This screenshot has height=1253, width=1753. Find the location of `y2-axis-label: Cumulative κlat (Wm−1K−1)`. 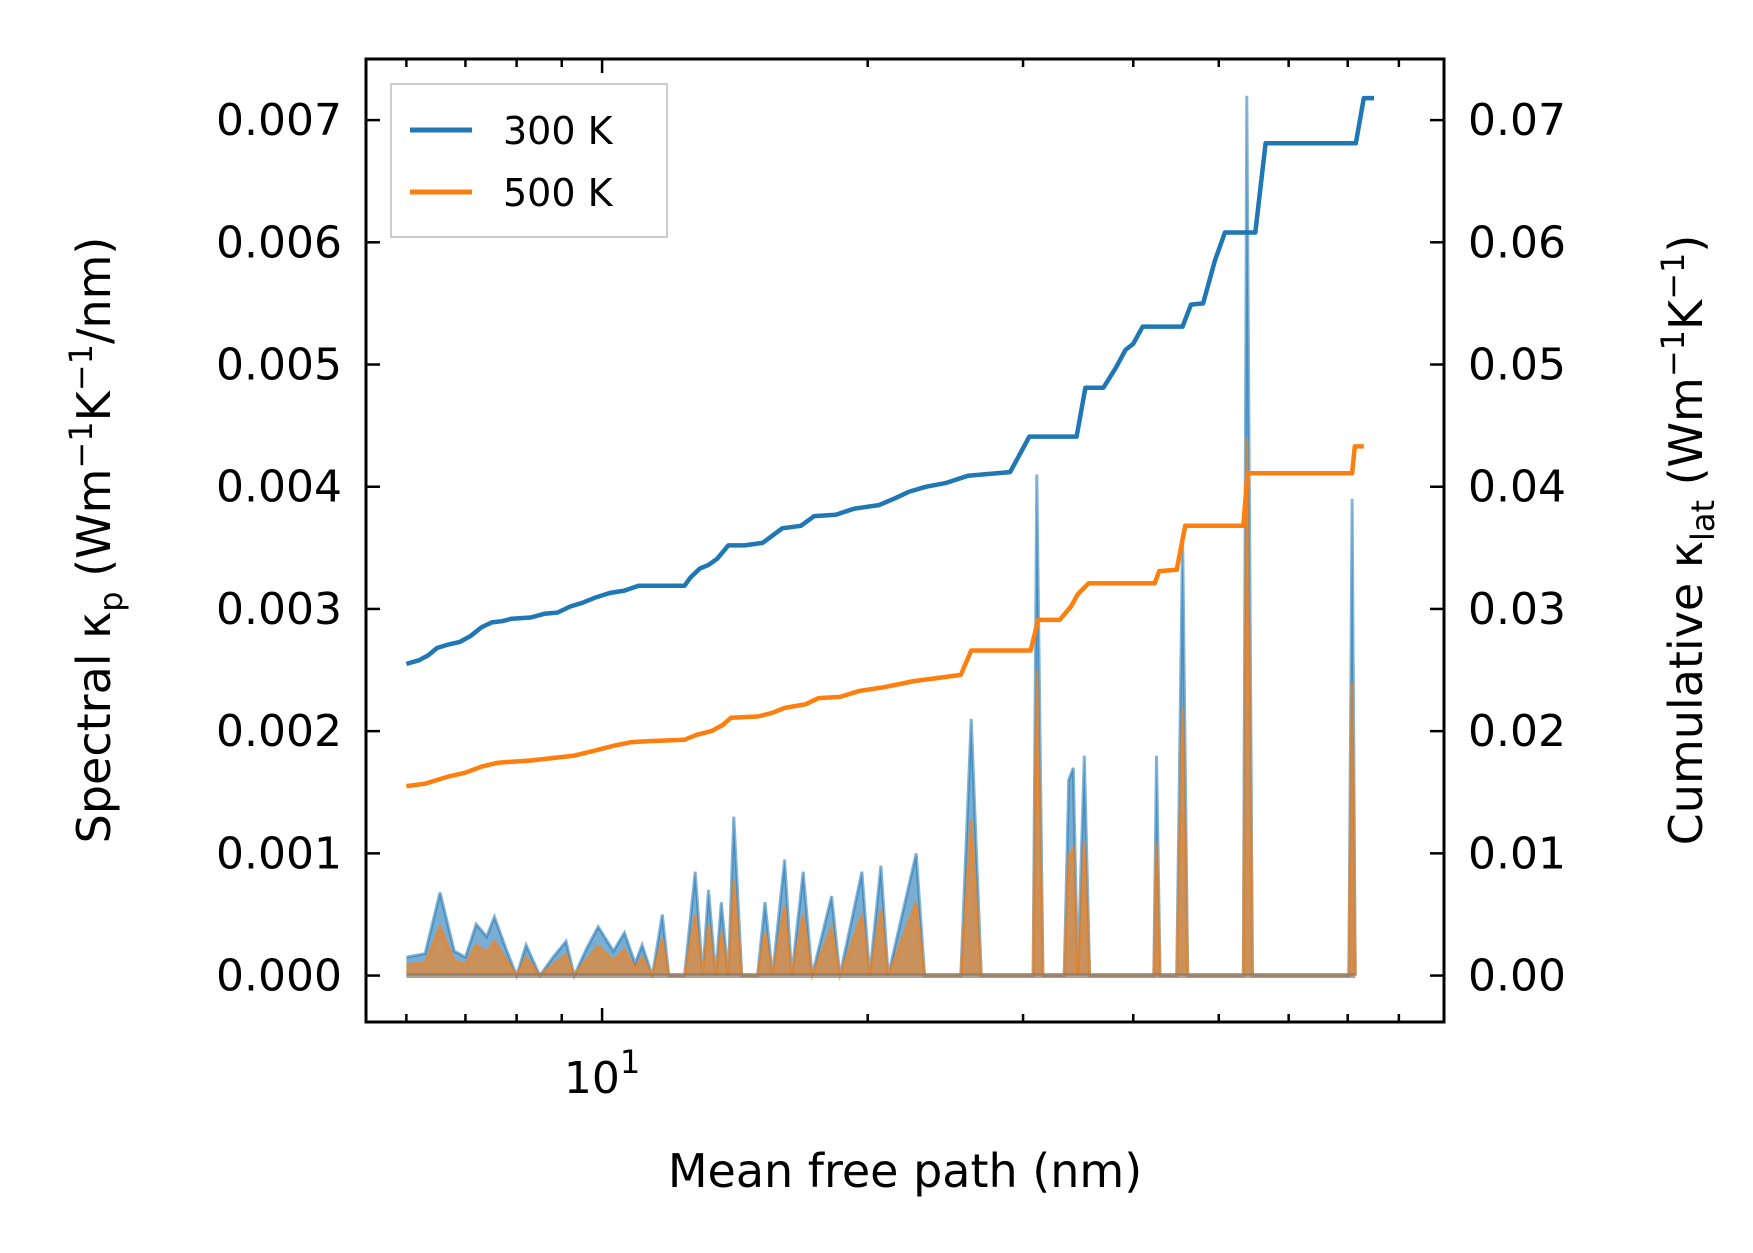

y2-axis-label: Cumulative κlat (Wm−1K−1) is located at coordinates (1688, 540).